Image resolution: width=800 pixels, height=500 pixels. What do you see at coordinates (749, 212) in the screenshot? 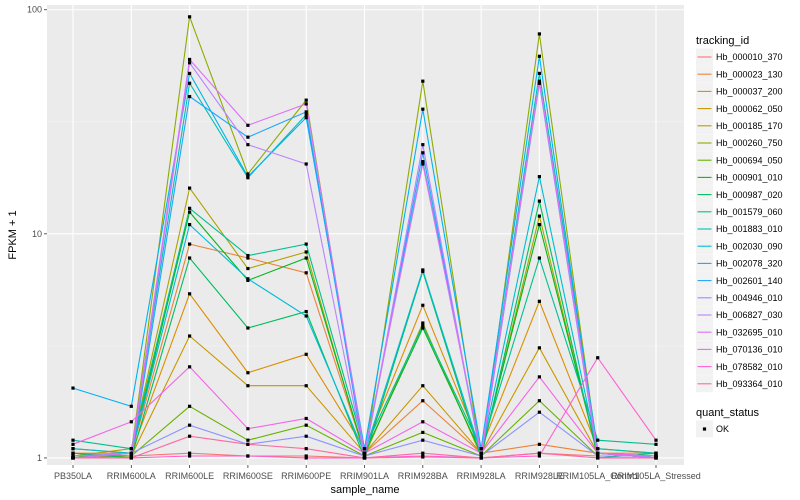
I see `legend-label: Hb_001579_060` at bounding box center [749, 212].